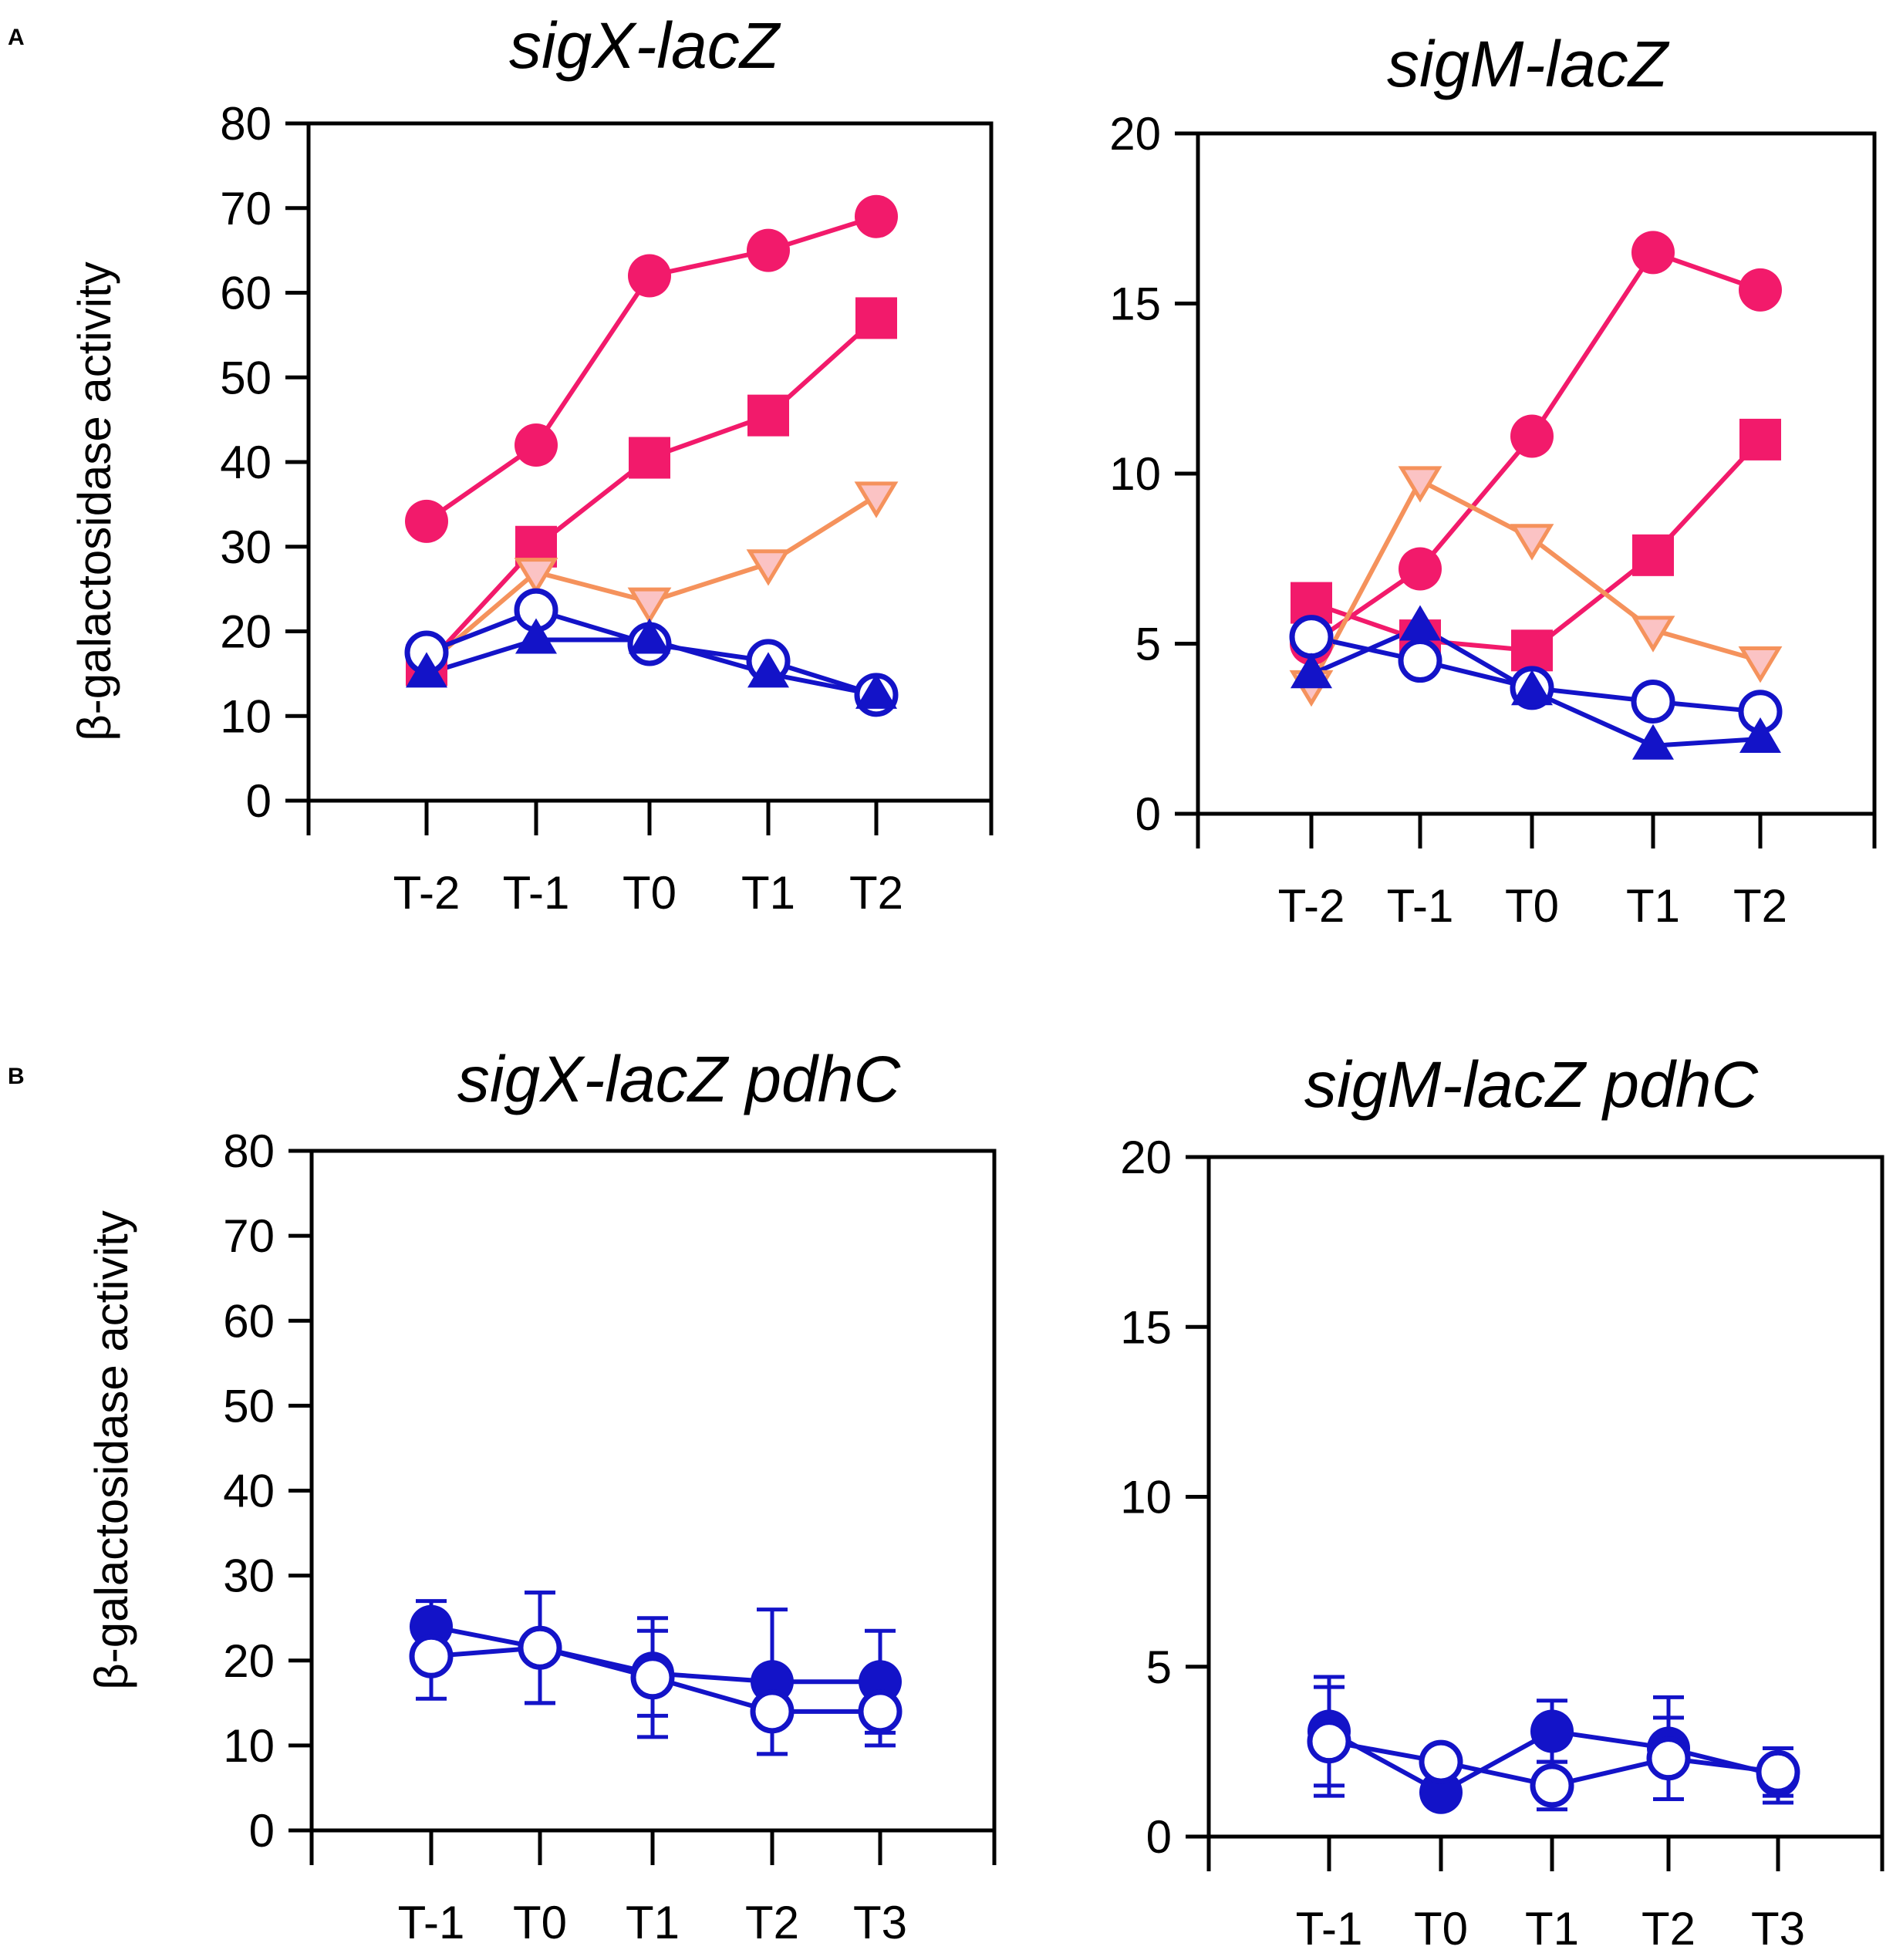 This screenshot has height=1960, width=1903. I want to click on data-point-3-t1, so click(1653, 701).